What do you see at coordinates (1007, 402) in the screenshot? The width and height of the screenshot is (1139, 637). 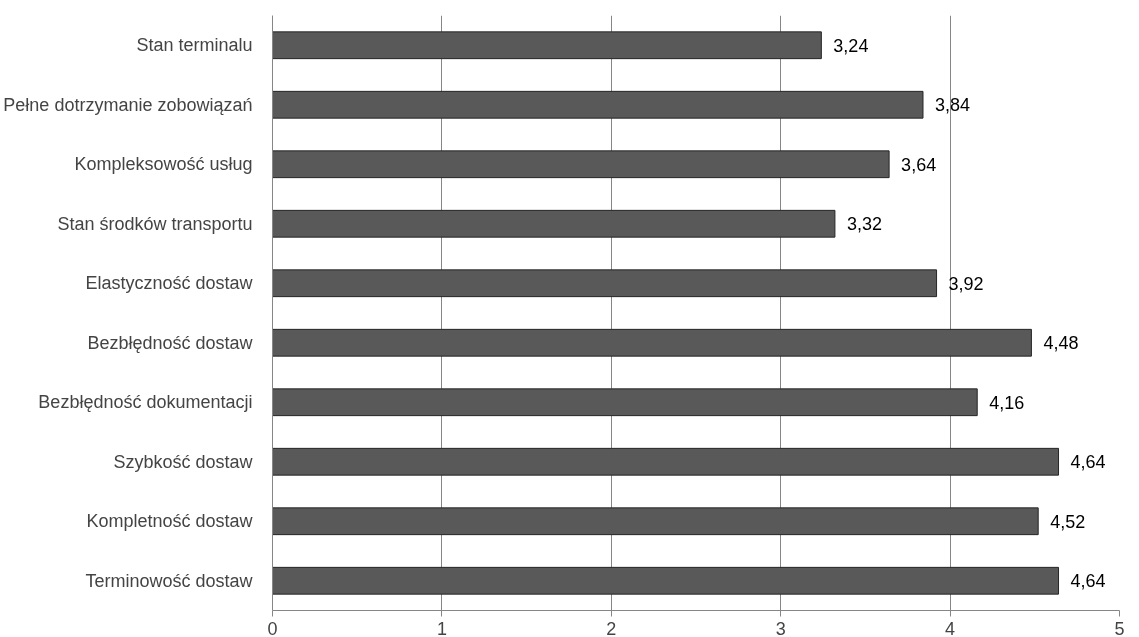 I see `data-label: 4,16` at bounding box center [1007, 402].